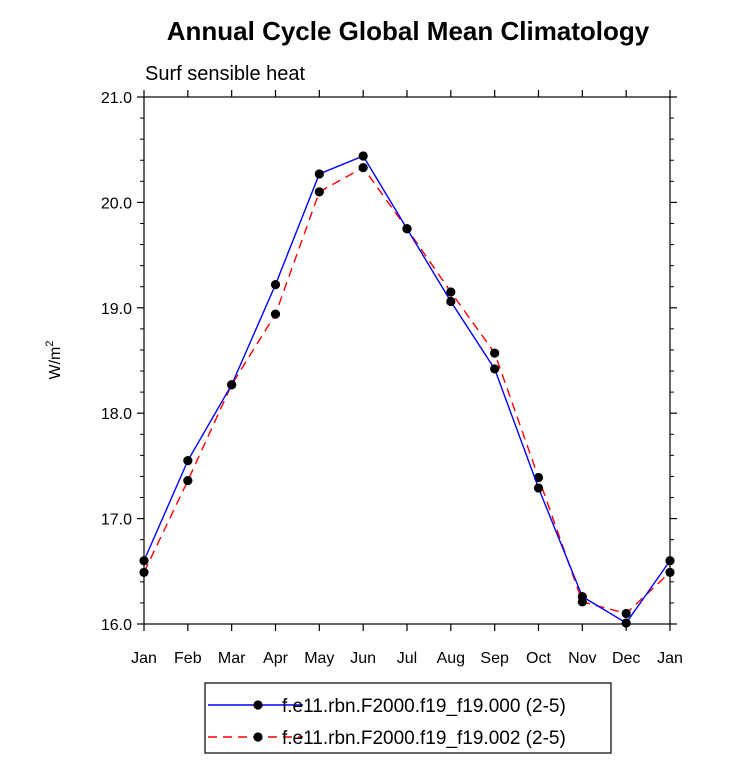 Image resolution: width=733 pixels, height=777 pixels. Describe the element at coordinates (116, 309) in the screenshot. I see `y-tick-label: 19.0` at that location.